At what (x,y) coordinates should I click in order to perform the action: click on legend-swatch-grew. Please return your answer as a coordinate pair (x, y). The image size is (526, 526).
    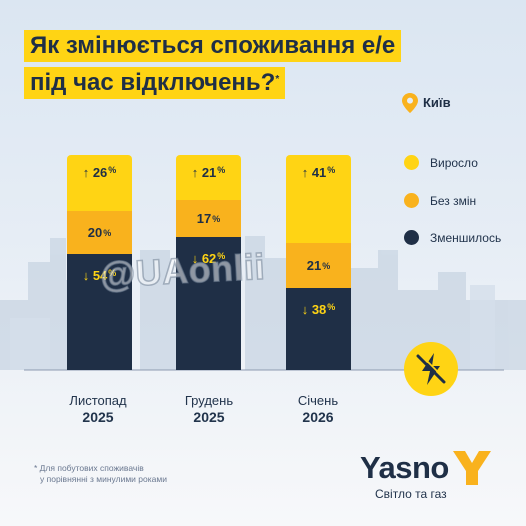
    Looking at the image, I should click on (411, 162).